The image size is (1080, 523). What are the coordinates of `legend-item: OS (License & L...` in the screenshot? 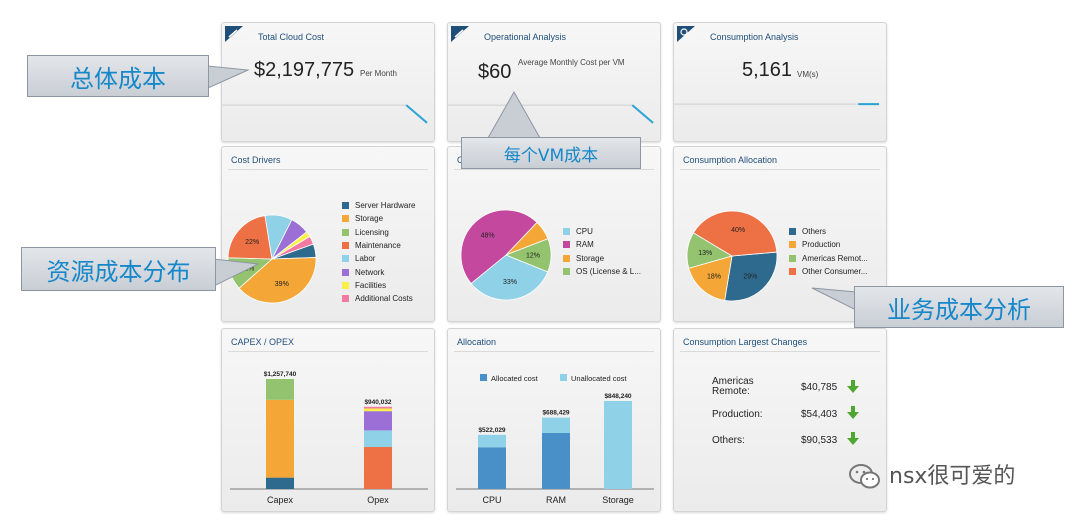 It's located at (602, 271).